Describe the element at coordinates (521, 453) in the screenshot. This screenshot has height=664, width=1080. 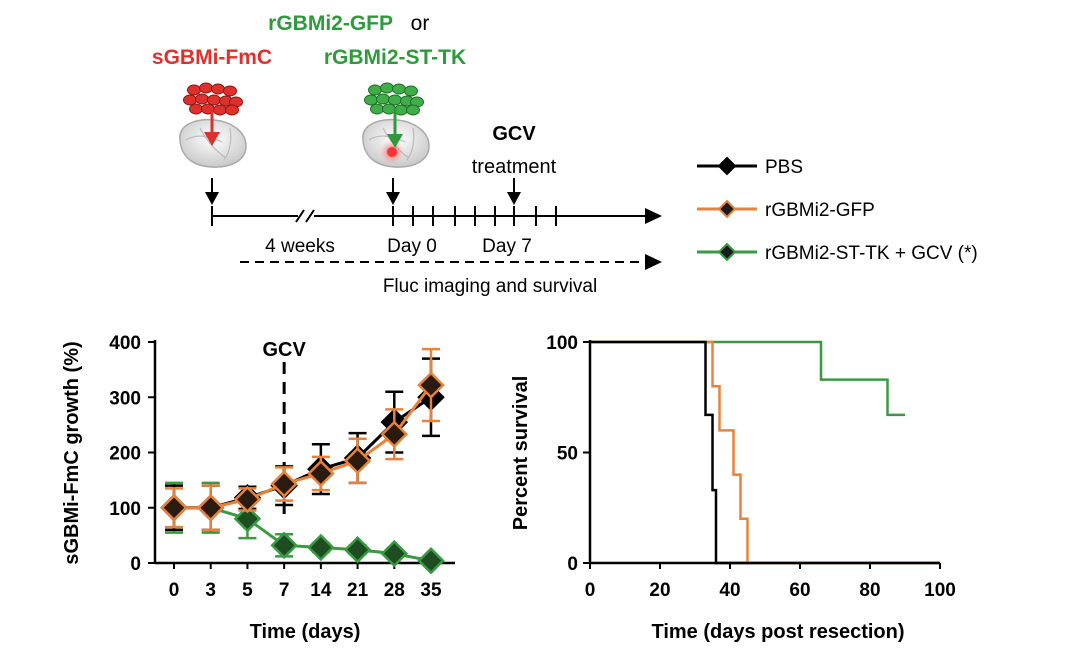
I see `y-axis-label: Percent survival` at that location.